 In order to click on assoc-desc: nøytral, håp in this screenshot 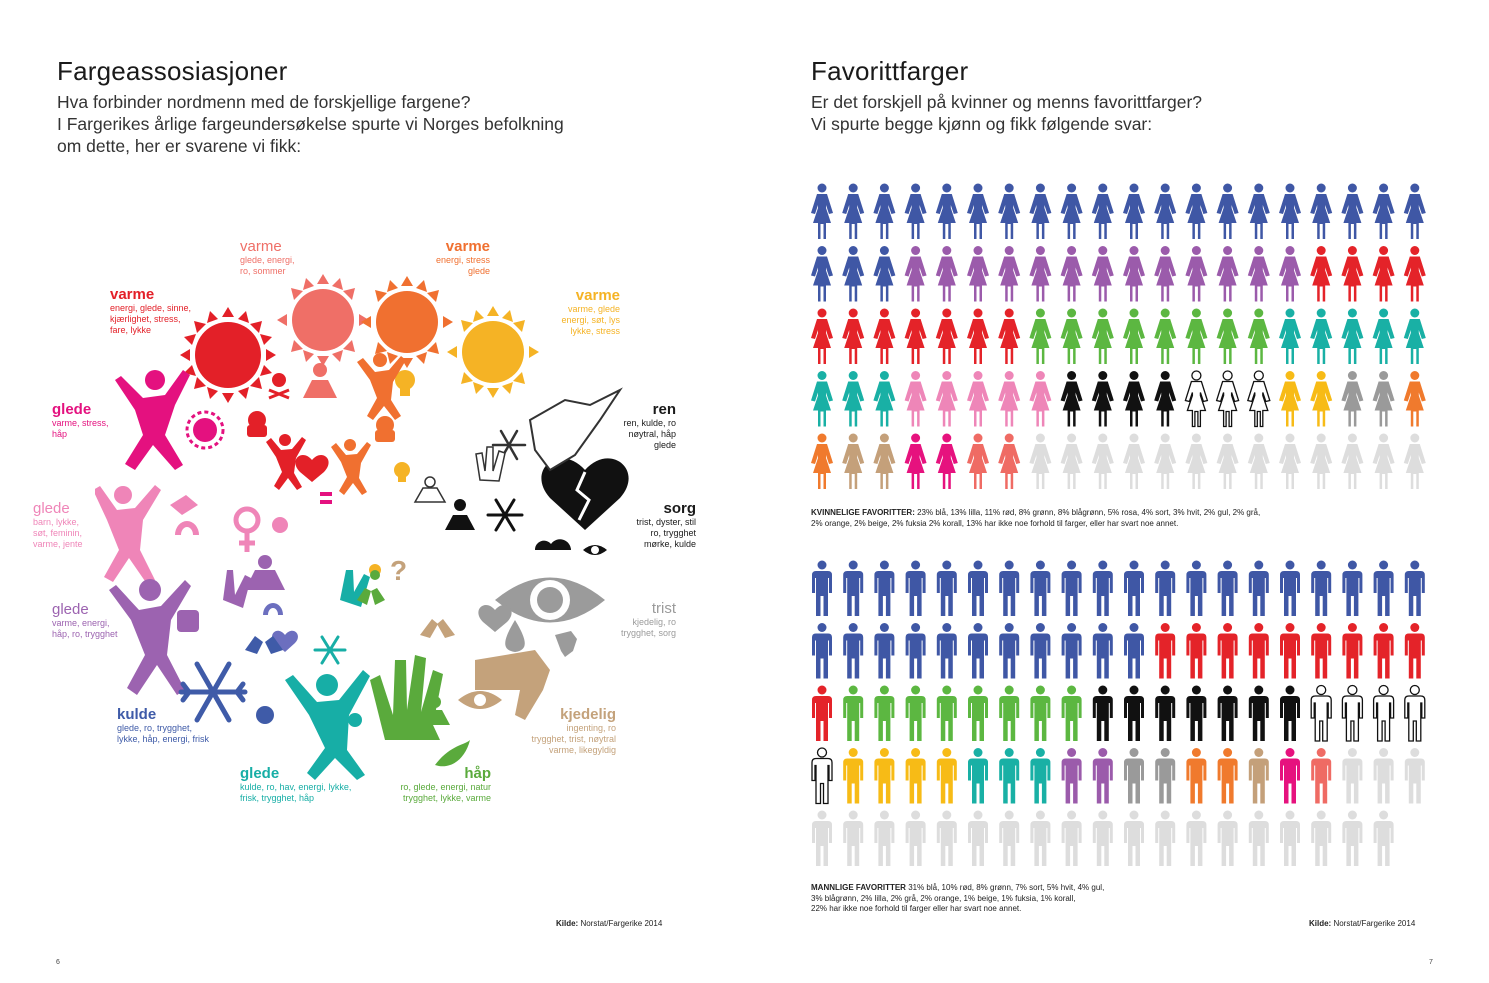, I will do `click(652, 434)`.